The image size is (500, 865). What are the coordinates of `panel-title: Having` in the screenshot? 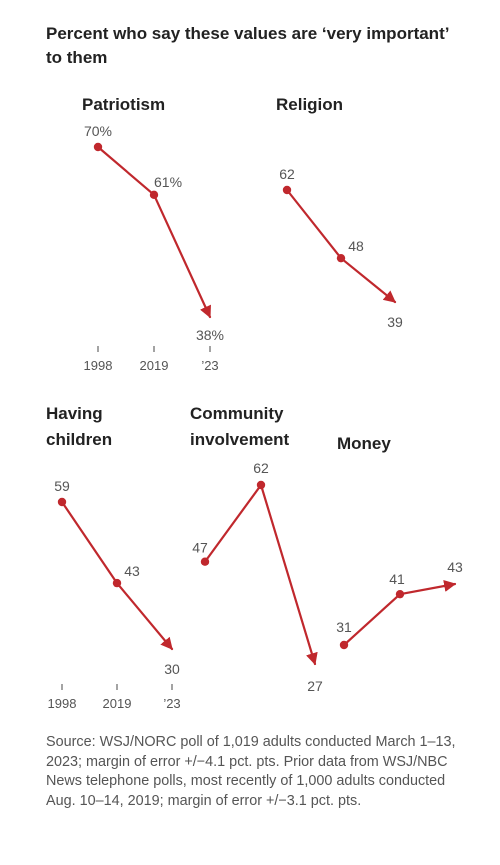 It's located at (74, 413).